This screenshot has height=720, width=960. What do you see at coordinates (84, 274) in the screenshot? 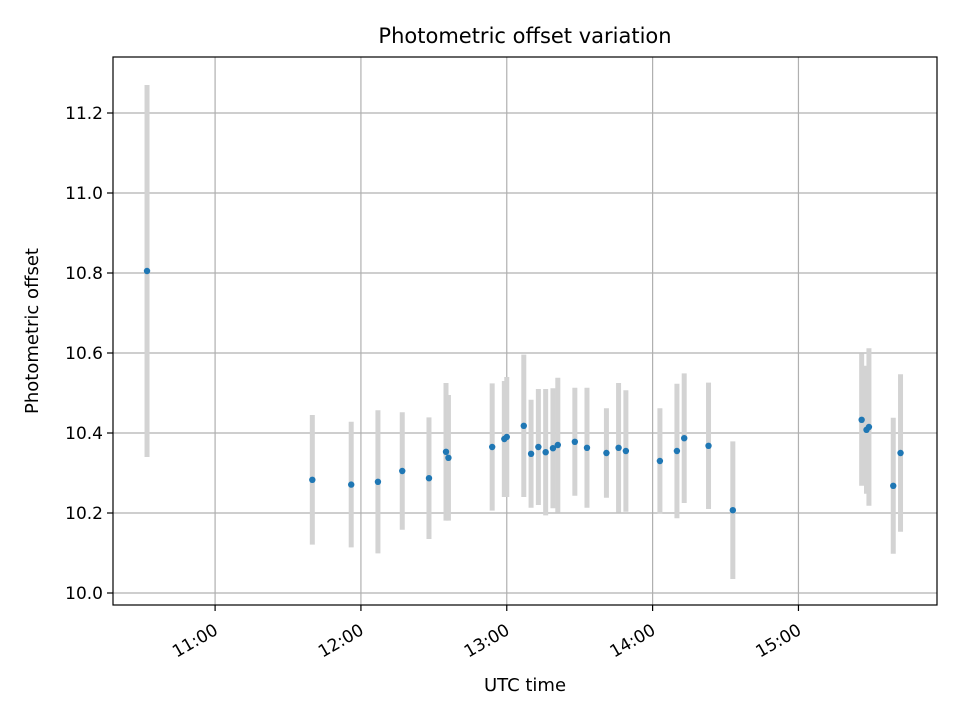
I see `y-tick-label: 10.8` at bounding box center [84, 274].